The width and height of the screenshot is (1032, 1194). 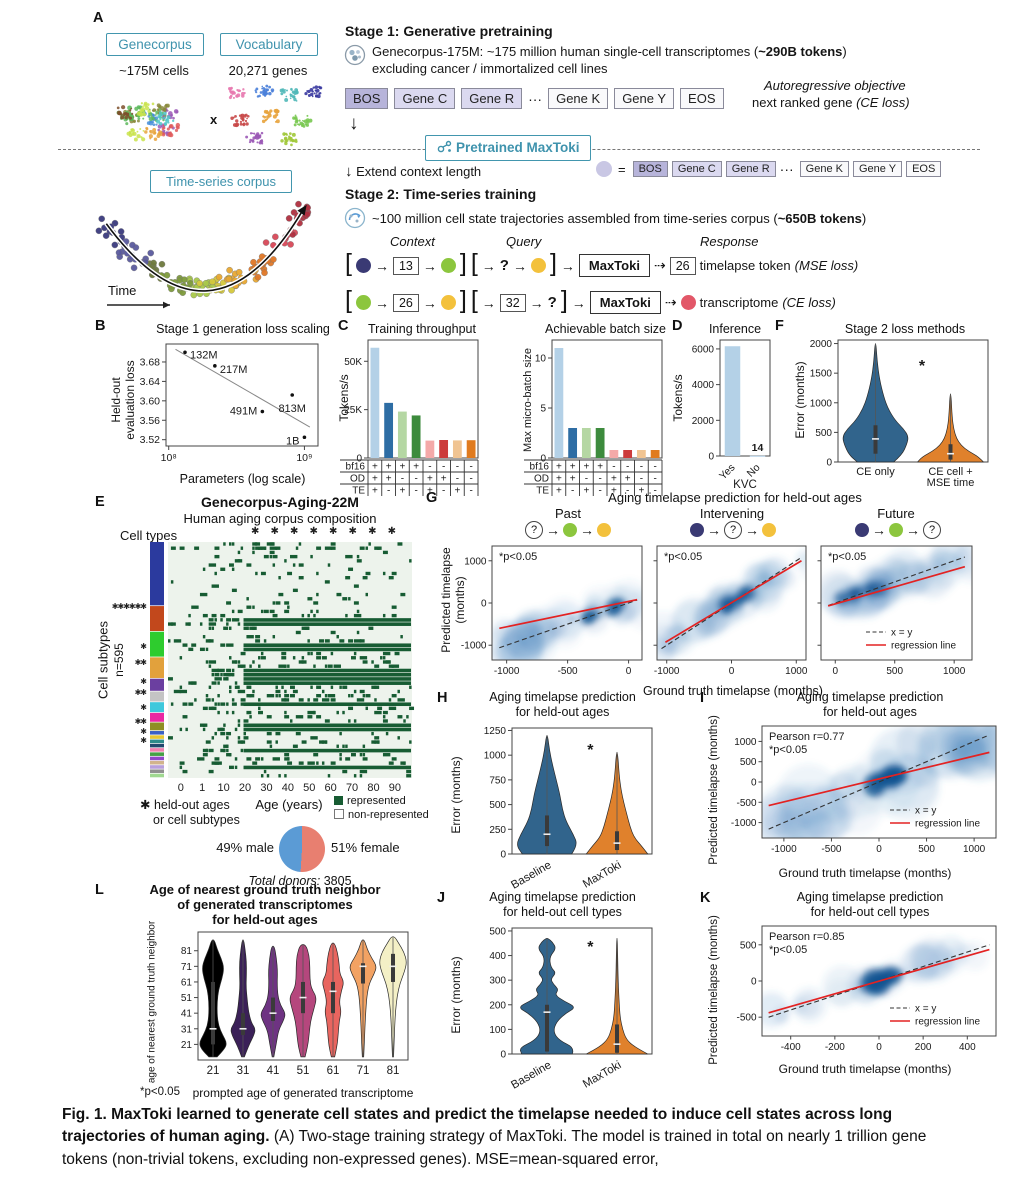 I want to click on intervening-subtitle: Intervening, so click(x=732, y=513).